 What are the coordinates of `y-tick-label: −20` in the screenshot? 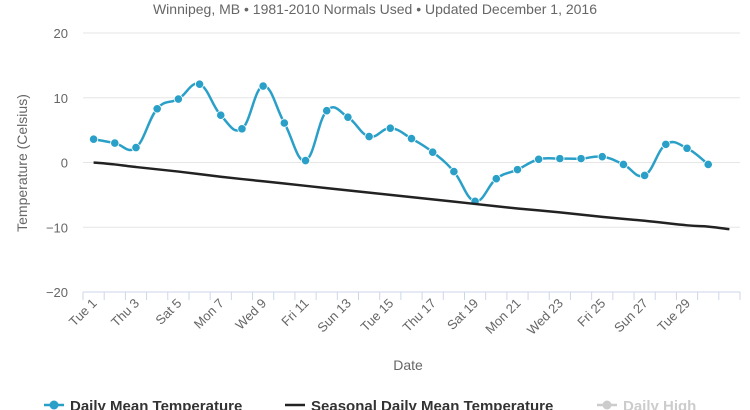 It's located at (57, 292).